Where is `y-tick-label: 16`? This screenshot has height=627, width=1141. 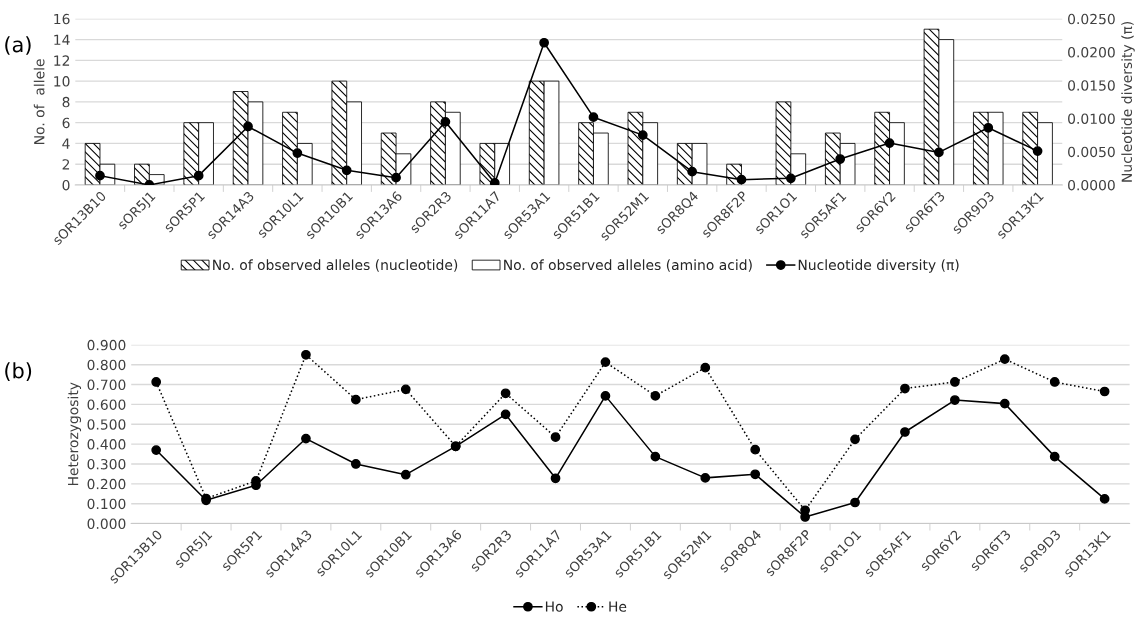 y-tick-label: 16 is located at coordinates (62, 19).